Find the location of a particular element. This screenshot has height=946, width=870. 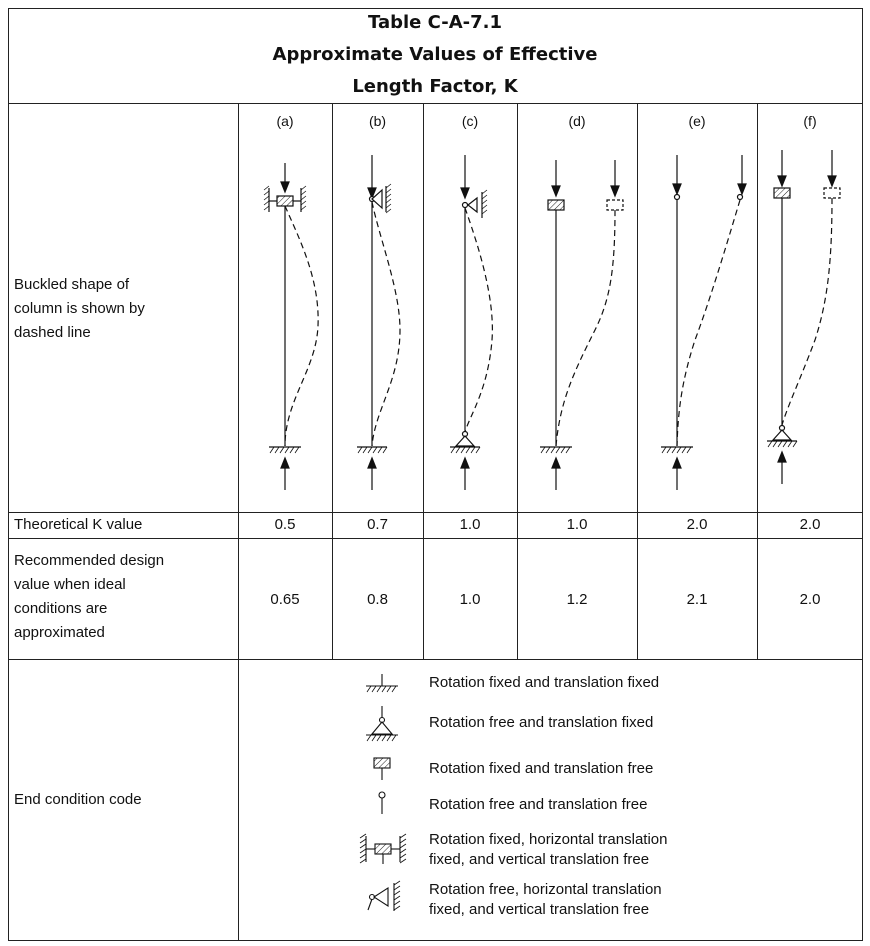

recommended-value-c: 1.0 is located at coordinates (470, 599).